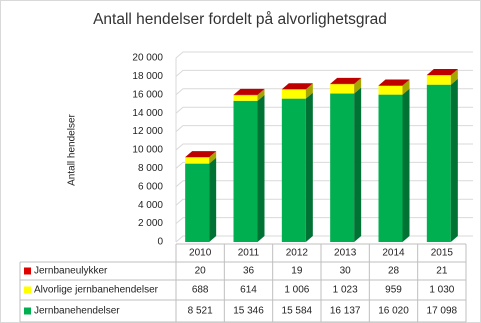 This screenshot has height=323, width=481. Describe the element at coordinates (96, 290) in the screenshot. I see `legend-label: Alvorlige jernbanehendelser` at that location.